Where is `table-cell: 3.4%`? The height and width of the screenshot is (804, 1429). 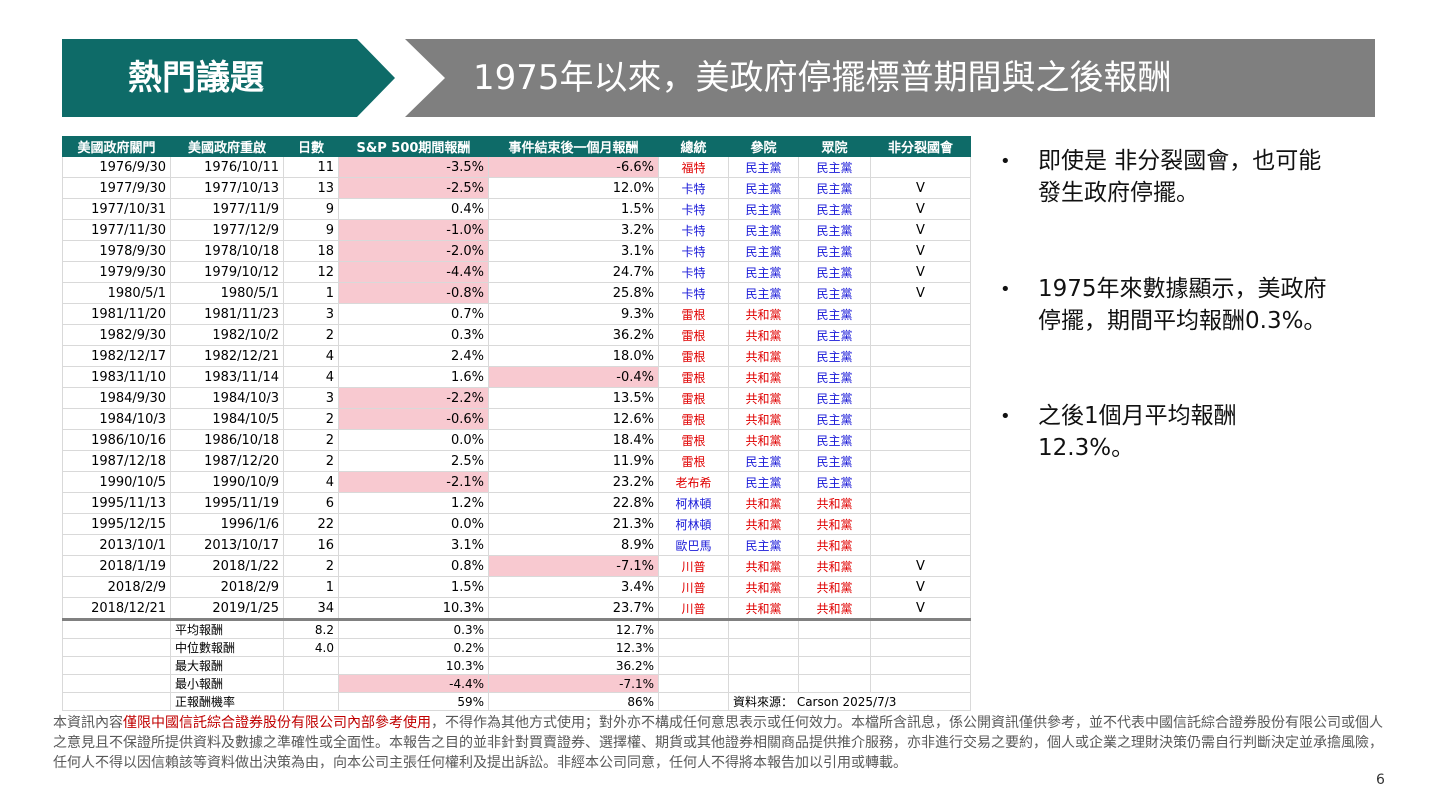
table-cell: 3.4% is located at coordinates (573, 587).